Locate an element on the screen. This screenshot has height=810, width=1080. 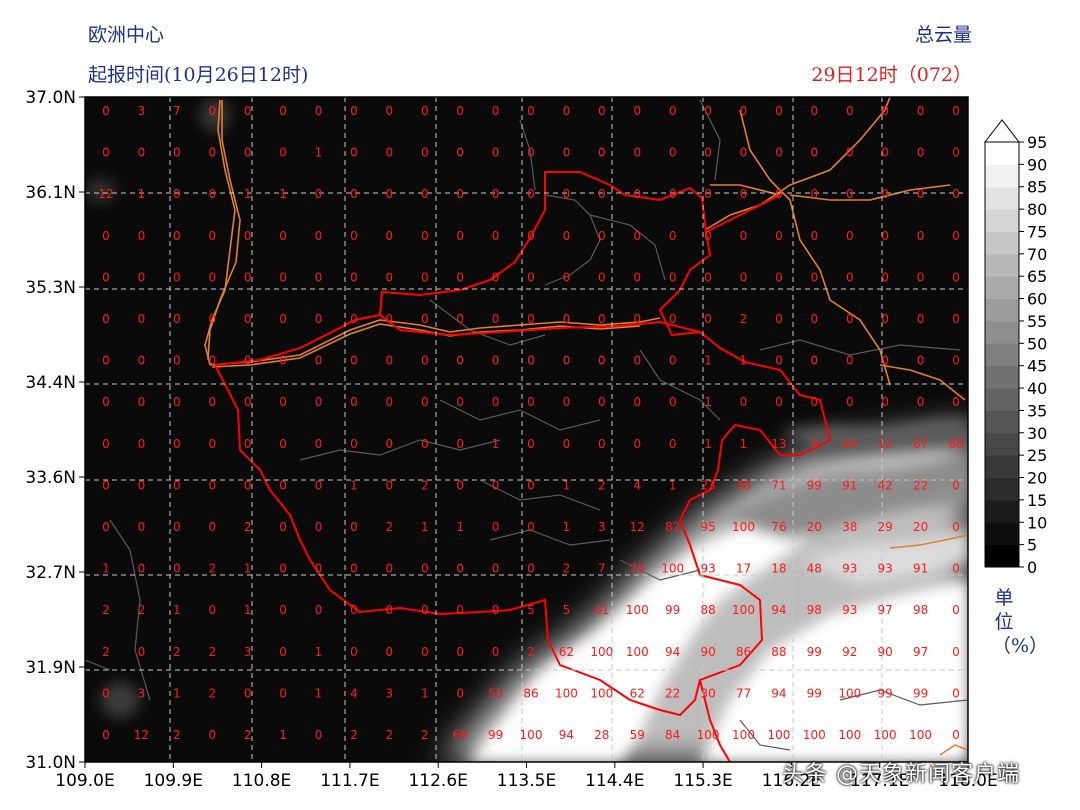
colorbar-tick-label: 20 is located at coordinates (1037, 478).